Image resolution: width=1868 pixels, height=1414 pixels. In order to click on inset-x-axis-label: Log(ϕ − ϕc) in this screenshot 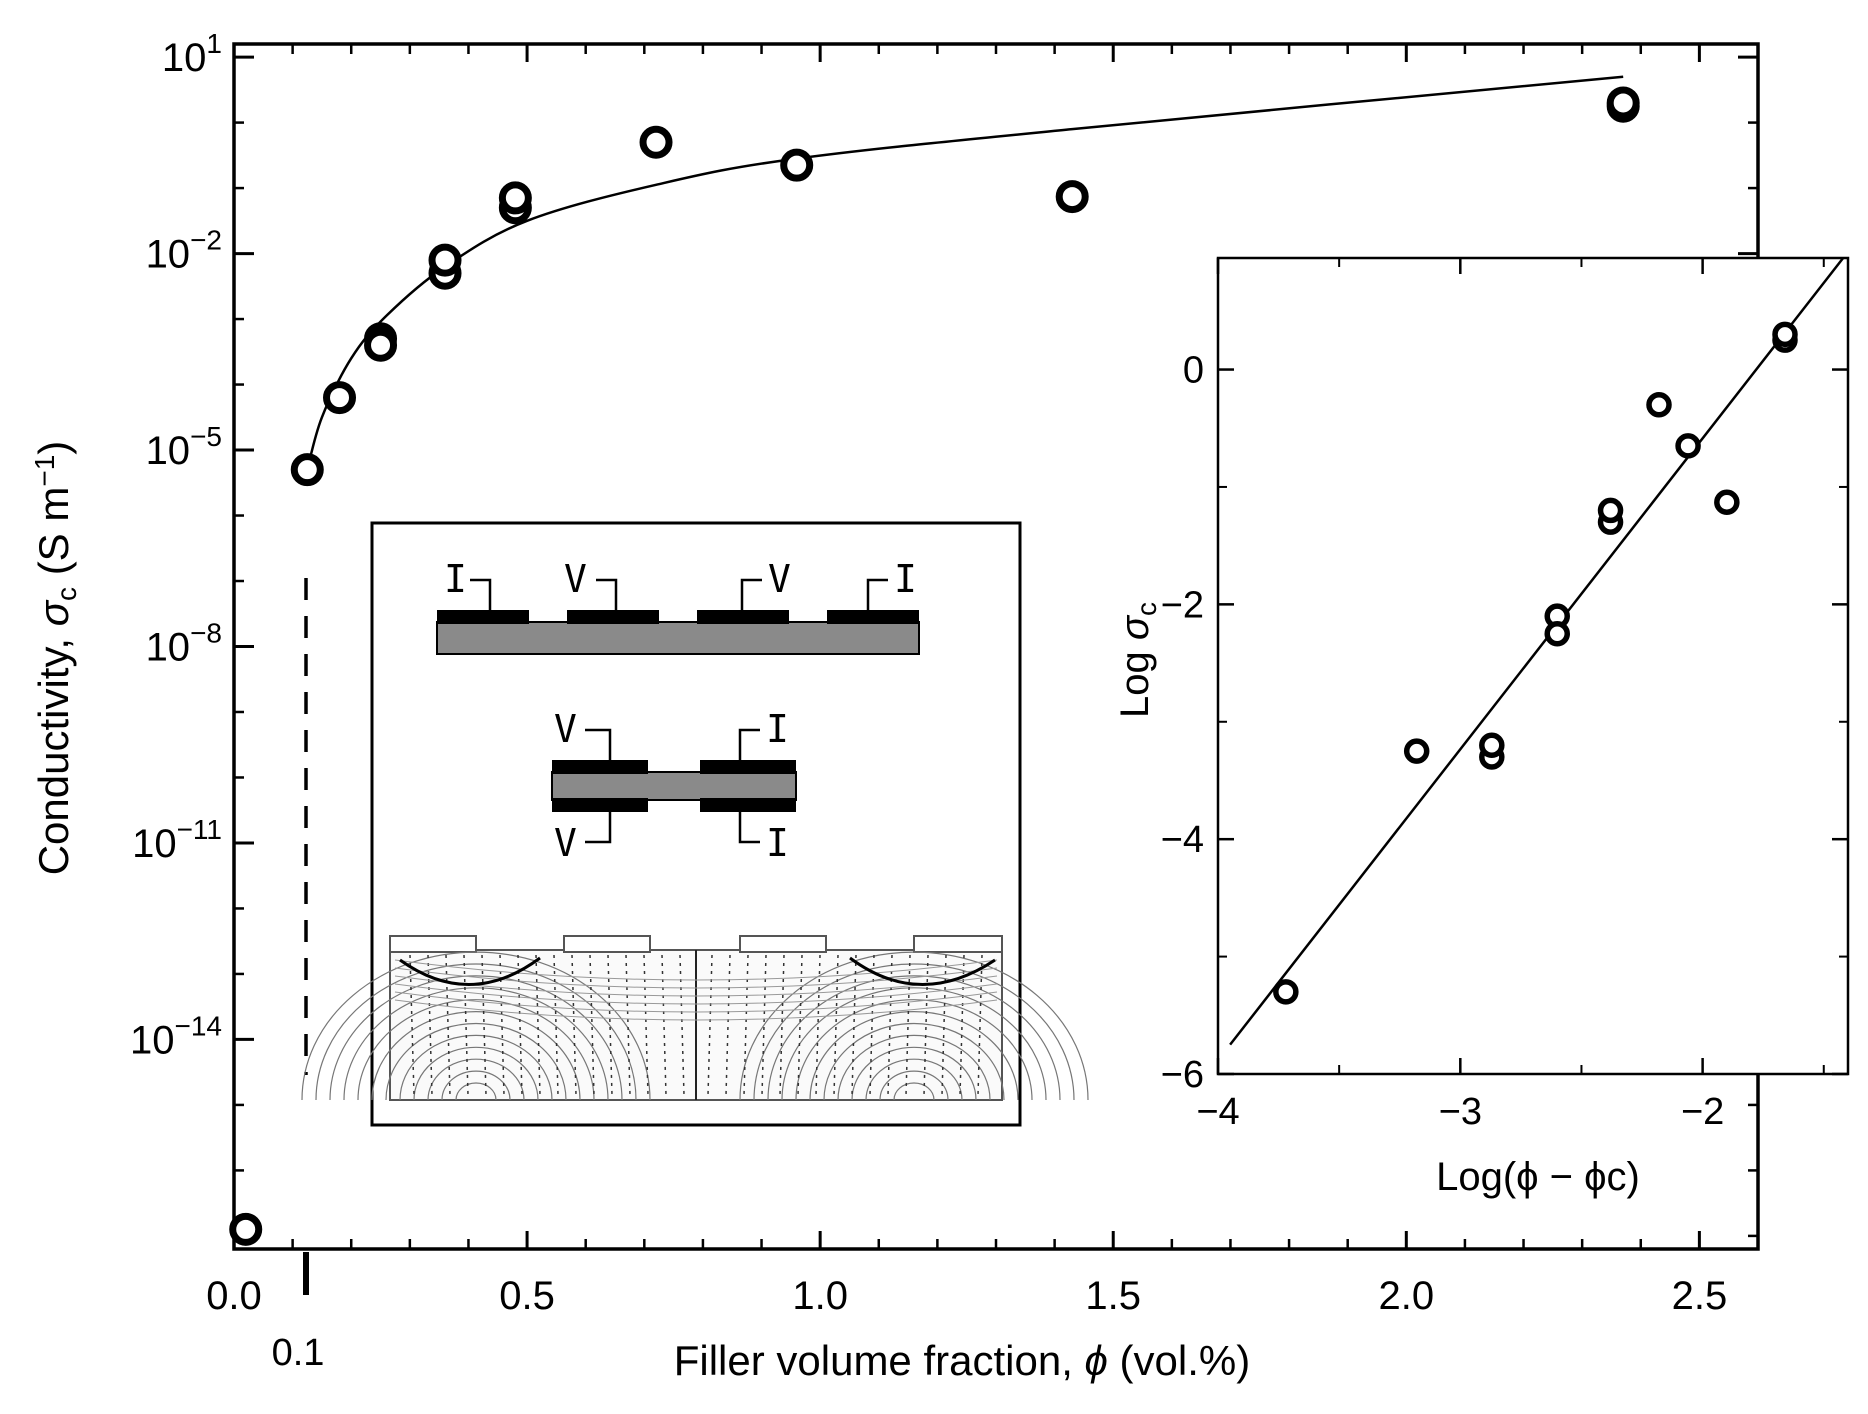, I will do `click(1538, 1177)`.